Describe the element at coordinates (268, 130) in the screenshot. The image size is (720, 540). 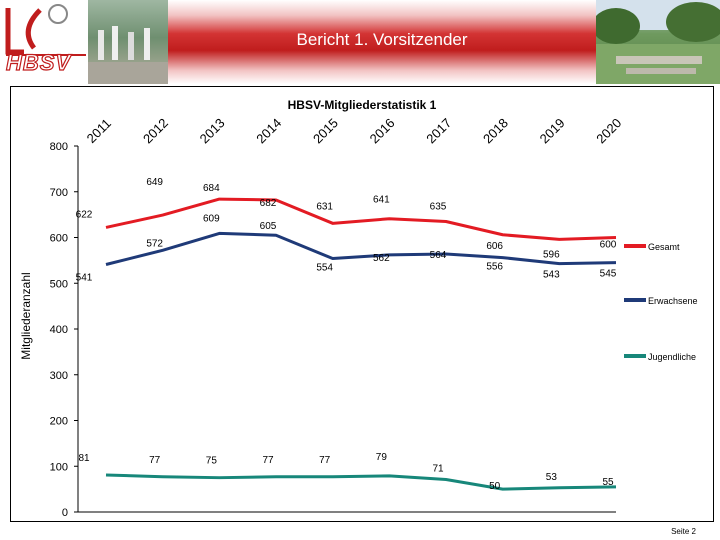
I see `x-tick-label: 2014` at that location.